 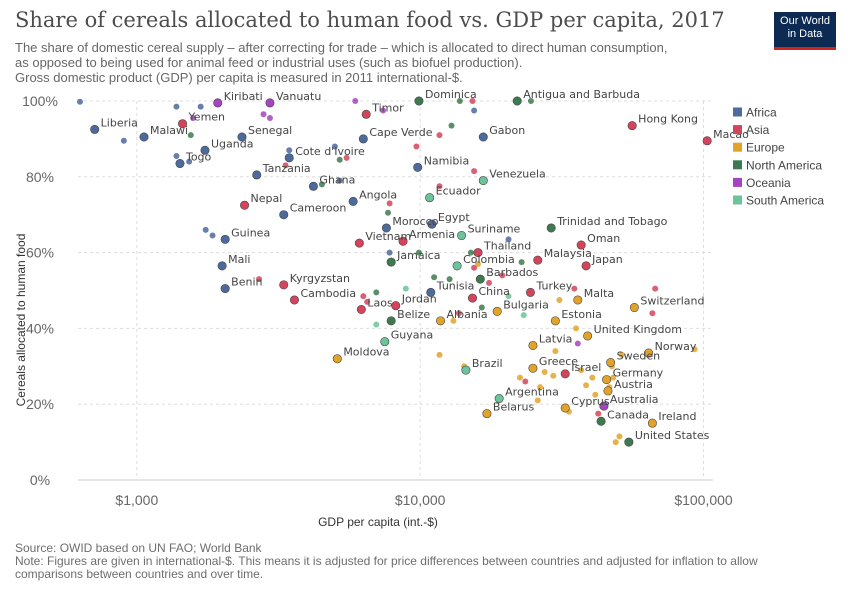 What do you see at coordinates (40, 177) in the screenshot?
I see `y-tick-label: 80%` at bounding box center [40, 177].